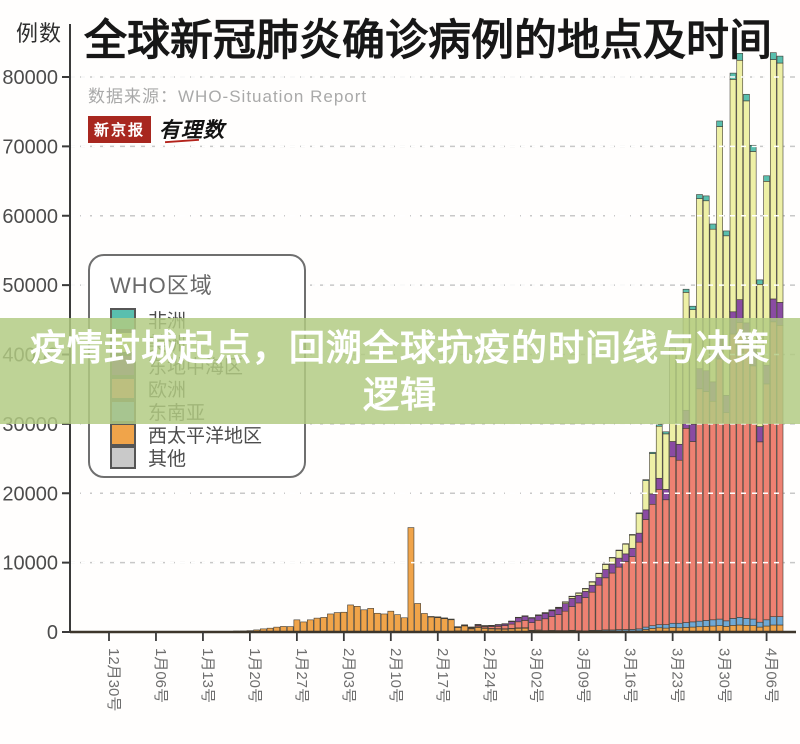 This screenshot has height=744, width=800. I want to click on y-tick-label: 20000, so click(30, 494).